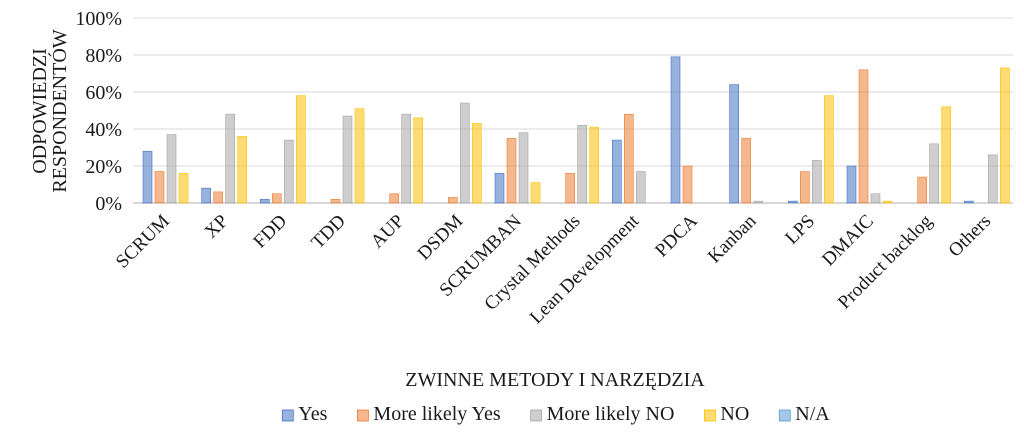 Image resolution: width=1024 pixels, height=446 pixels. What do you see at coordinates (676, 235) in the screenshot?
I see `x-tick-label-pdca: PDCA` at bounding box center [676, 235].